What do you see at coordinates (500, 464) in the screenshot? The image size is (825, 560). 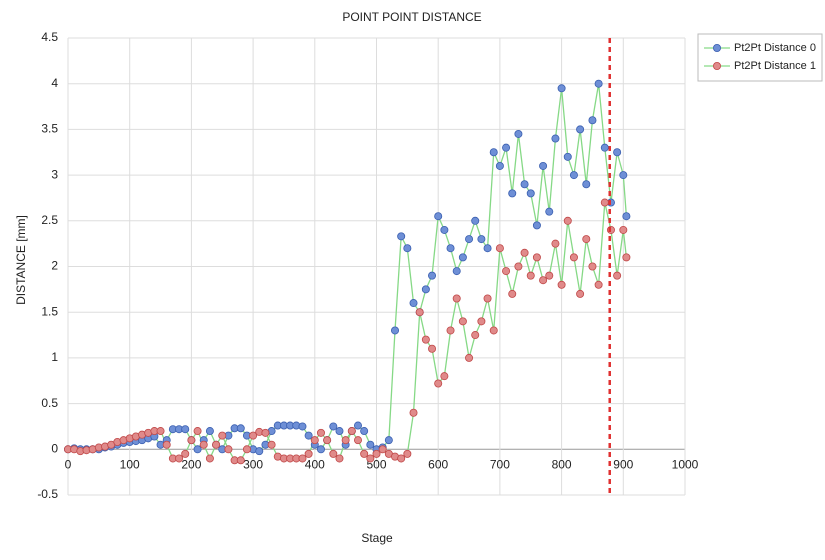 I see `x-tick-label: 700` at bounding box center [500, 464].